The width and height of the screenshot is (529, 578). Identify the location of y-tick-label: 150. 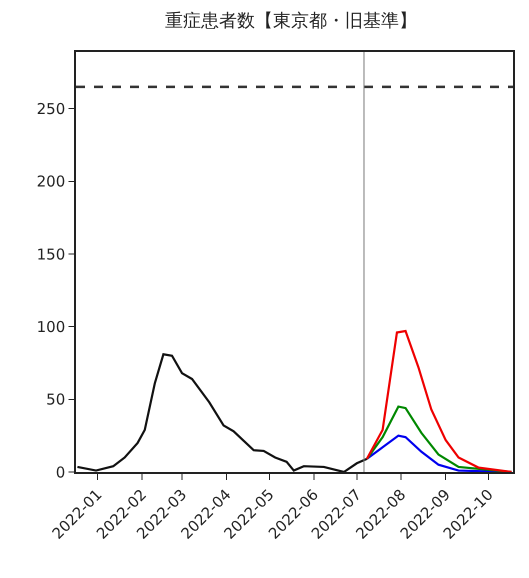
(51, 254).